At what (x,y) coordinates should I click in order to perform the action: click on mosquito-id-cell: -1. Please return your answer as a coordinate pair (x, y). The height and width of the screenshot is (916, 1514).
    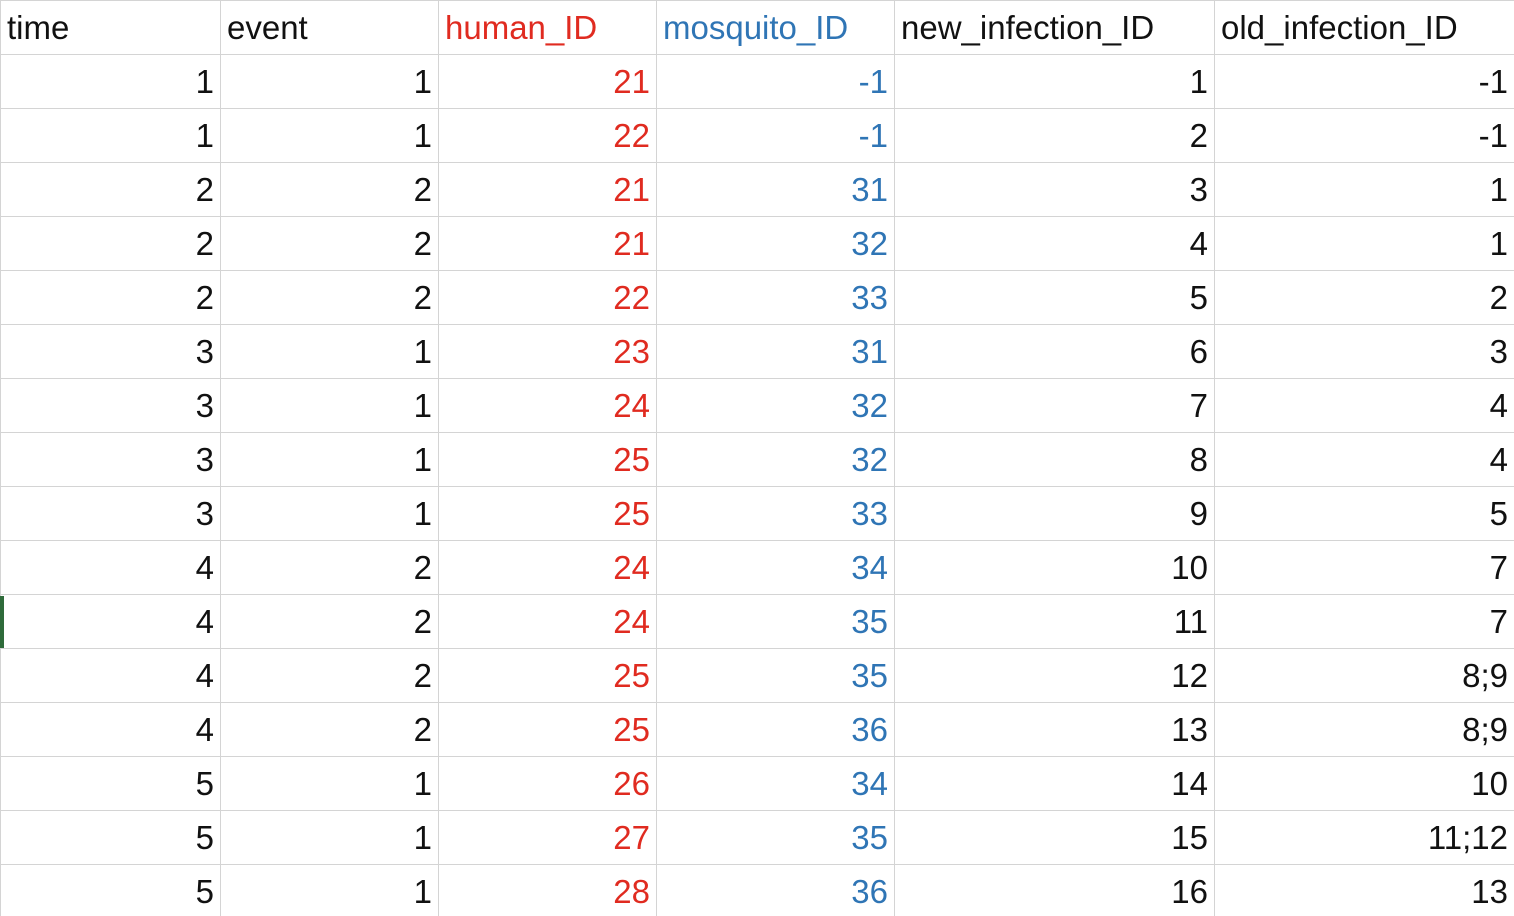
    Looking at the image, I should click on (775, 135).